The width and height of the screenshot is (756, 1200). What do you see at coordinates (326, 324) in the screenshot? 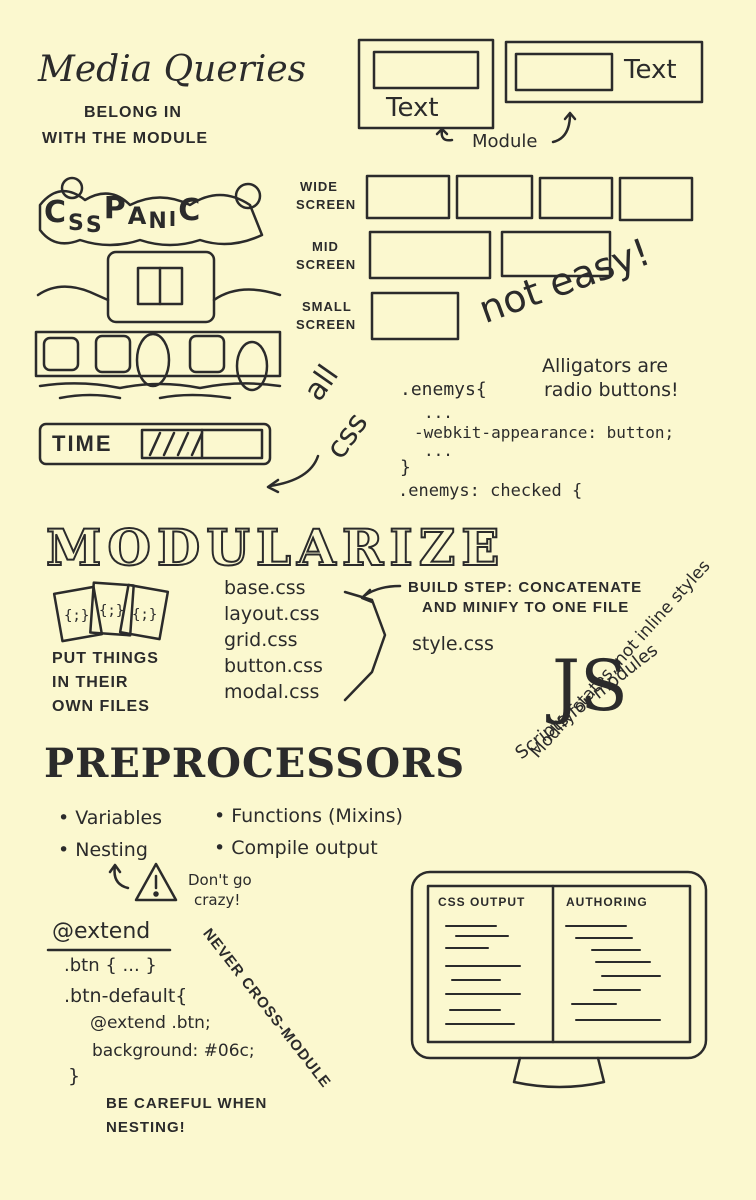
I see `small-label-2: SCREEN` at bounding box center [326, 324].